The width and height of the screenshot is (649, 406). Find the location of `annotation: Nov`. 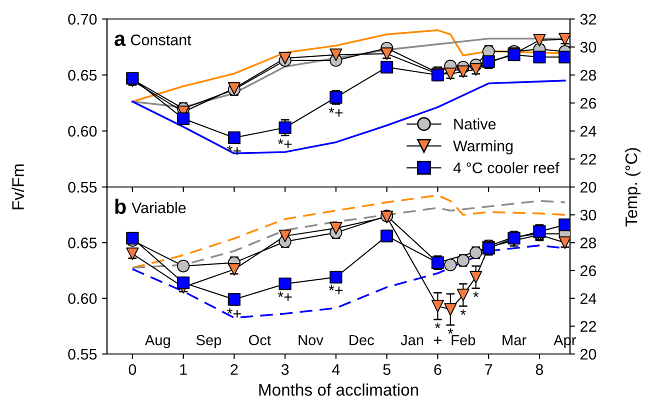

annotation: Nov is located at coordinates (311, 340).